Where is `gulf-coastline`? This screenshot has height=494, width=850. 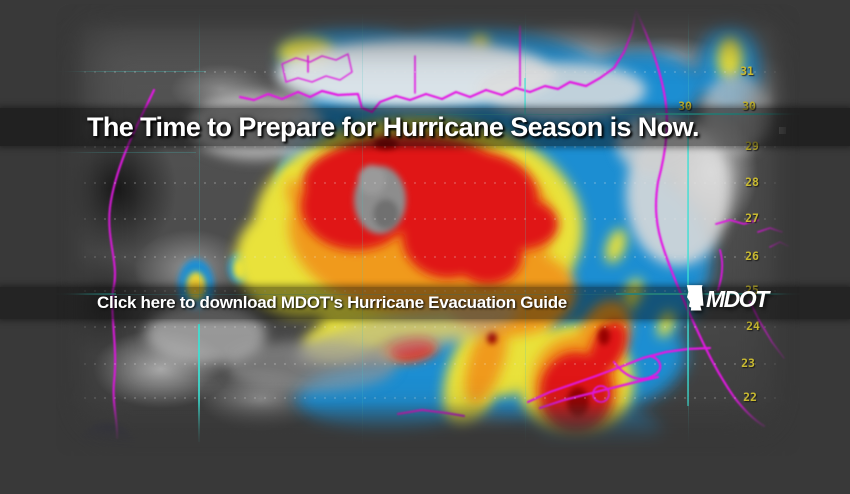 gulf-coastline is located at coordinates (438, 61).